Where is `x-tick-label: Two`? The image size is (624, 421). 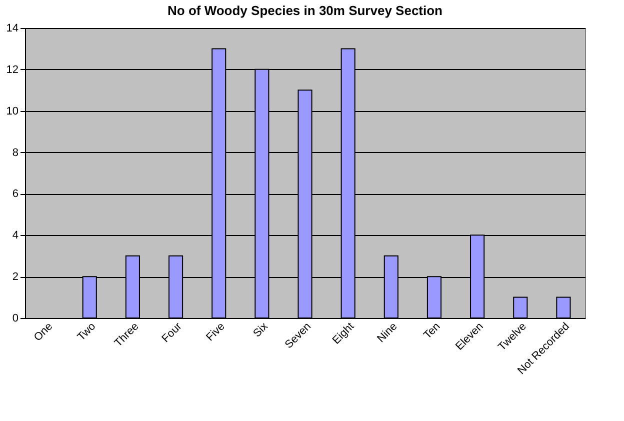
x-tick-label: Two is located at coordinates (86, 332).